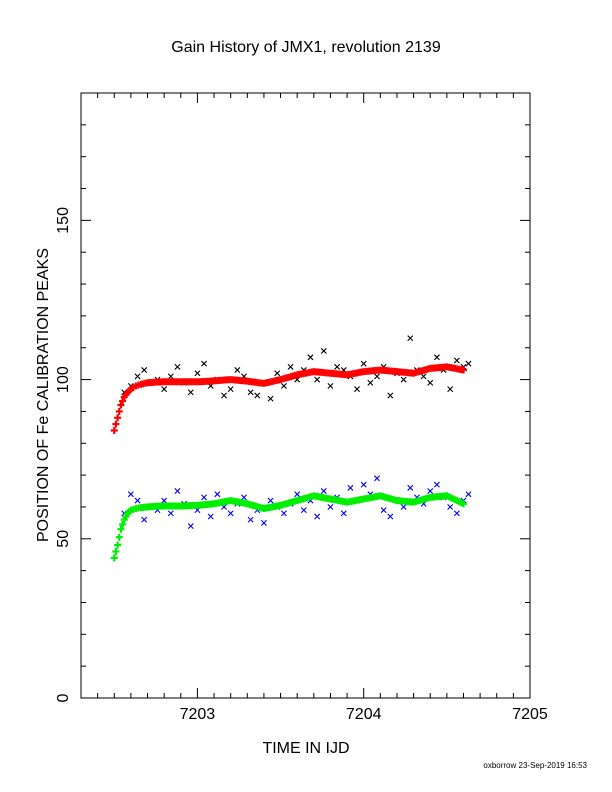  What do you see at coordinates (535, 765) in the screenshot?
I see `credit-text: oxborrow 23-Sep-2019 16:53` at bounding box center [535, 765].